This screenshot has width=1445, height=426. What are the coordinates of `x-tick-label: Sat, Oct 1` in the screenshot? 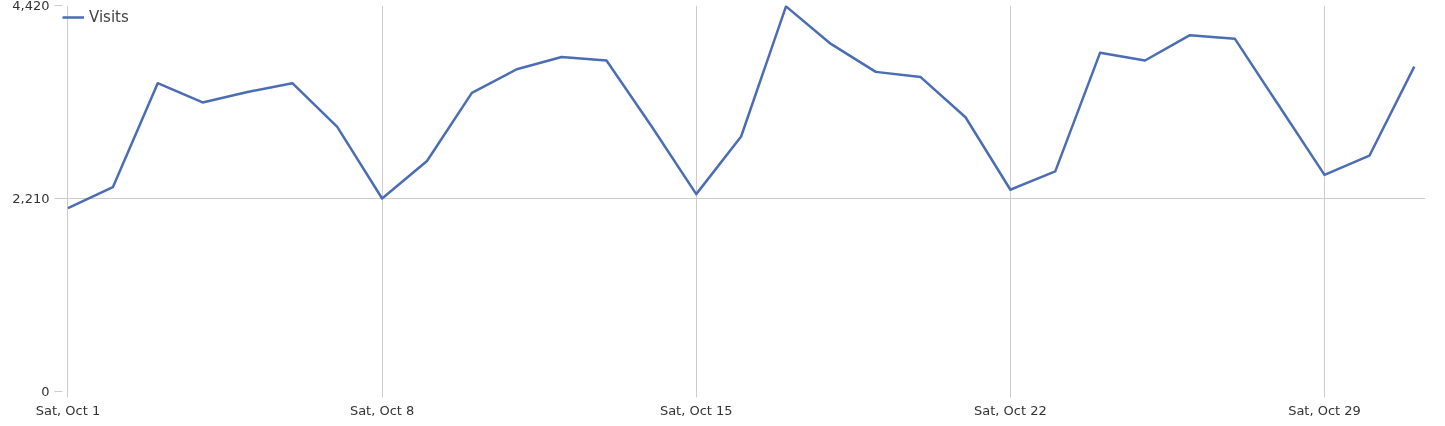 It's located at (68, 410).